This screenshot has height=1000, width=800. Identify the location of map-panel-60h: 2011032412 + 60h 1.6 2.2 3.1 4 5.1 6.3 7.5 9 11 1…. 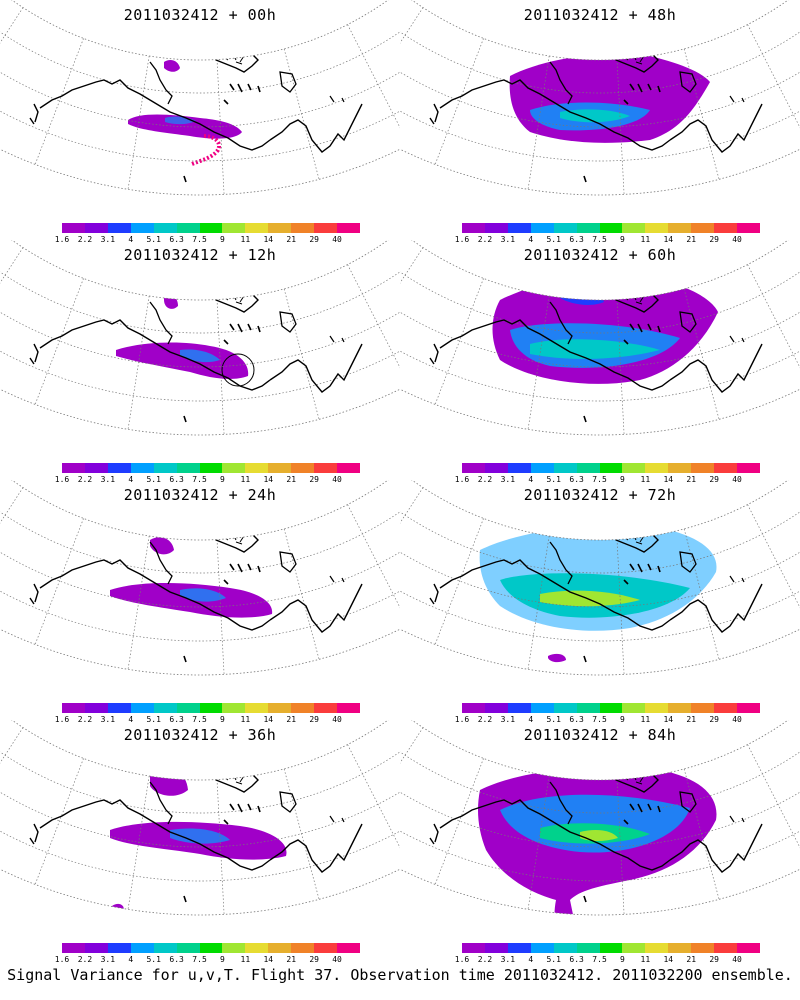
(600, 365).